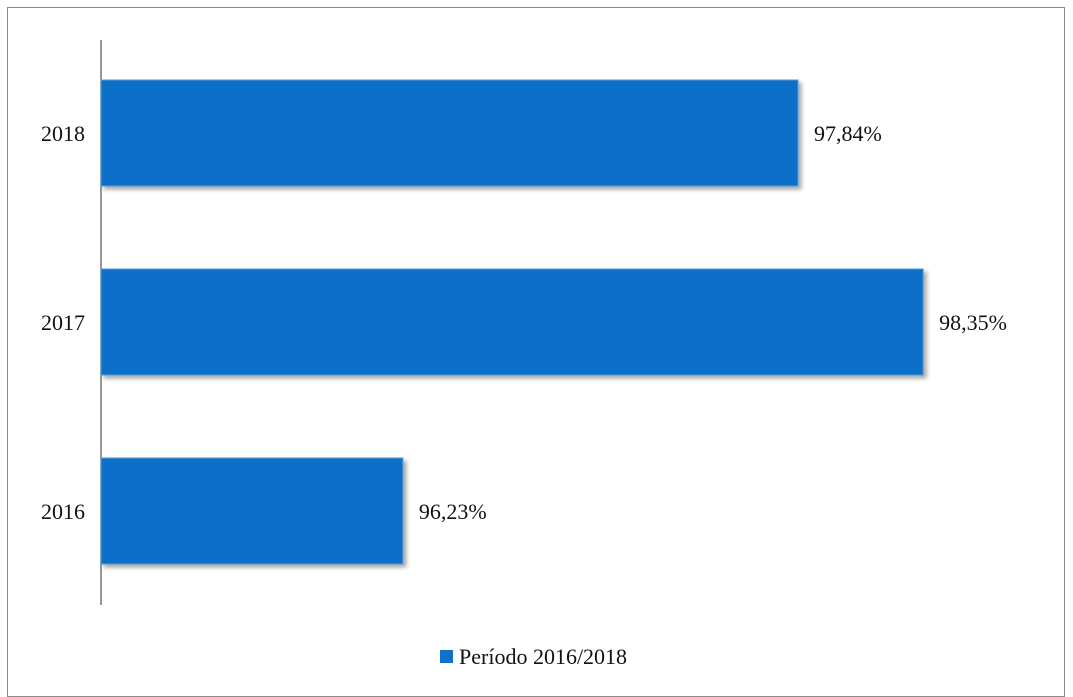  I want to click on legend: Período 2016/2018, so click(533, 656).